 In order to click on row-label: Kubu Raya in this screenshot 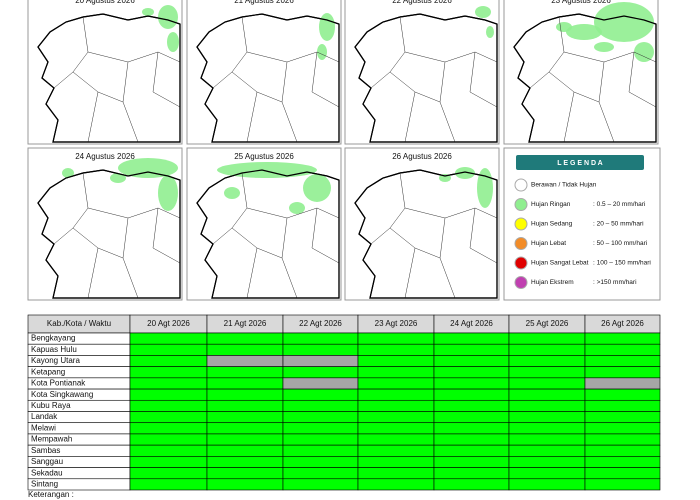, I will do `click(51, 405)`.